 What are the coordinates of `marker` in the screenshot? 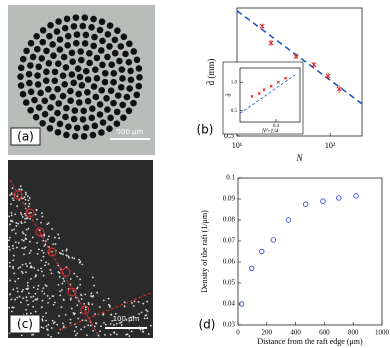 It's located at (66, 272).